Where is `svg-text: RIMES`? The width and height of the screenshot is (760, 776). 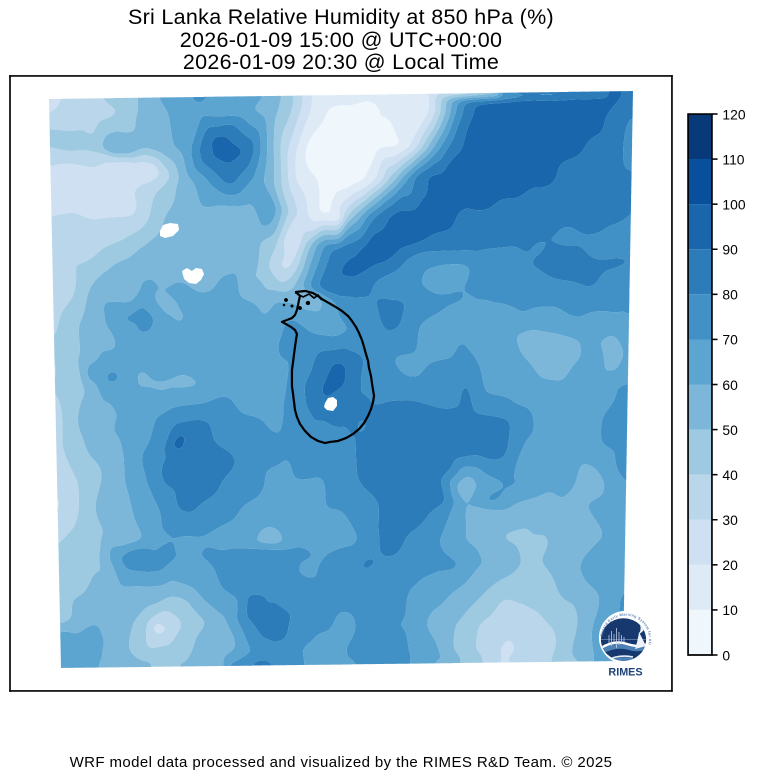 svg-text: RIMES is located at coordinates (625, 673).